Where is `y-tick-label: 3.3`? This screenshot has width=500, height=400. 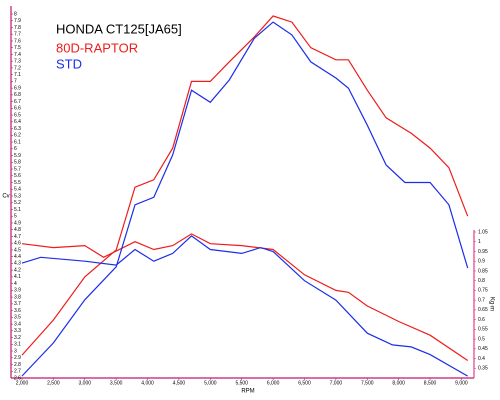 y-tick-label: 3.3 is located at coordinates (17, 331).